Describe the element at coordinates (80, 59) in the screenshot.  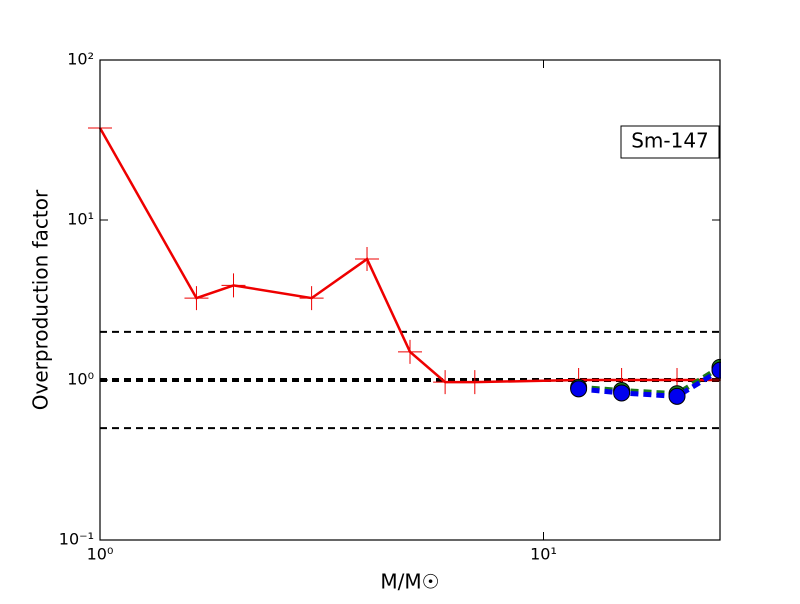
I see `y-tick-label: 10²` at that location.